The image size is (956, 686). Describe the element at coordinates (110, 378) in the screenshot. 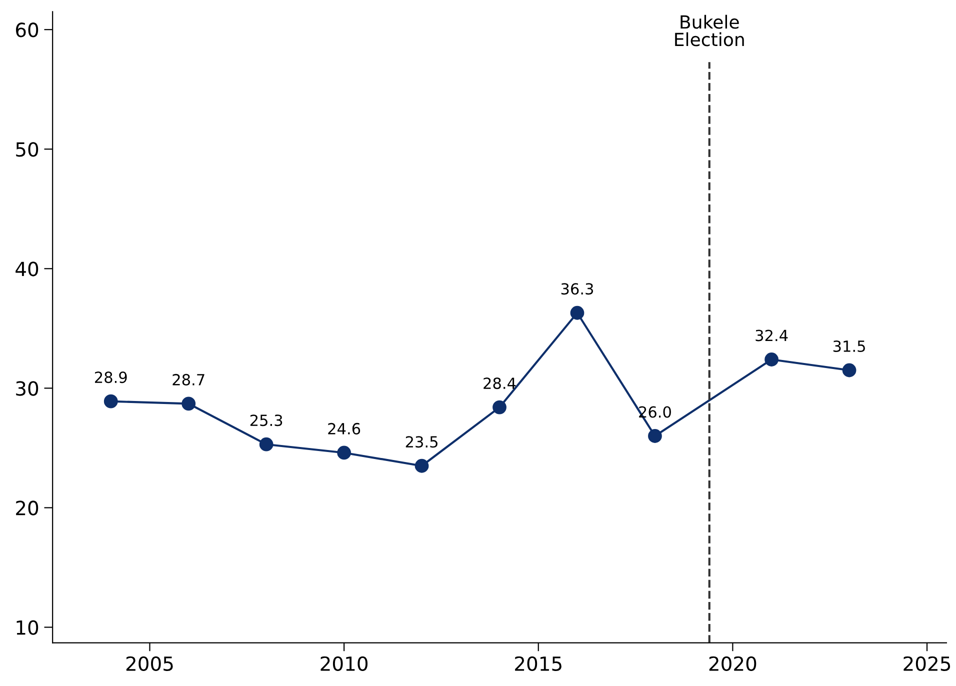

I see `data-label: 28.9` at that location.